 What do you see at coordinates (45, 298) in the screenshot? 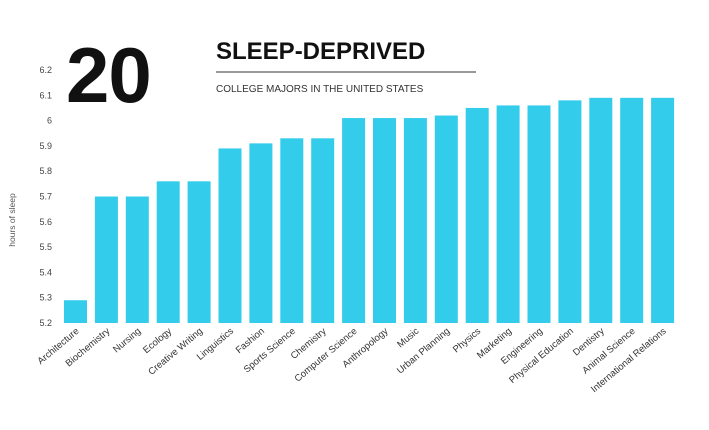
I see `y-tick-label: 5.3` at bounding box center [45, 298].